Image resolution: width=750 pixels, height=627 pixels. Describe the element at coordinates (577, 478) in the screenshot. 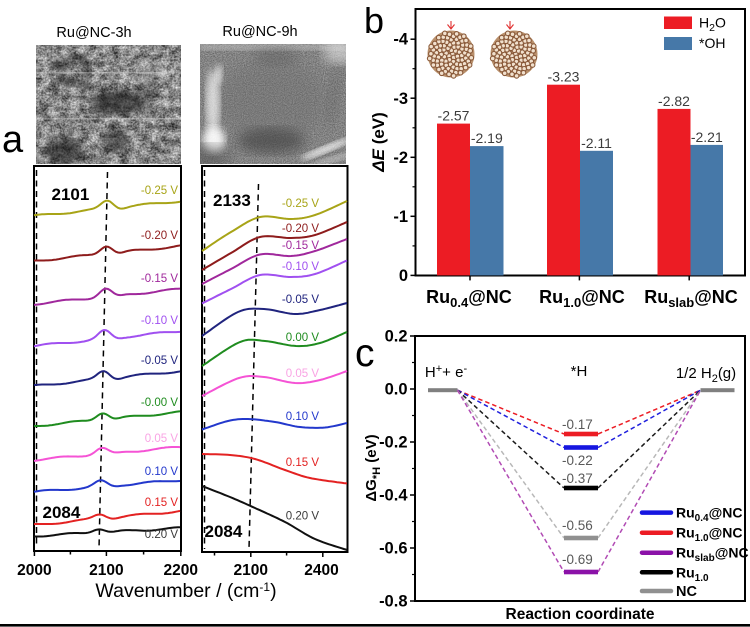

I see `svg-text: -0.37` at that location.